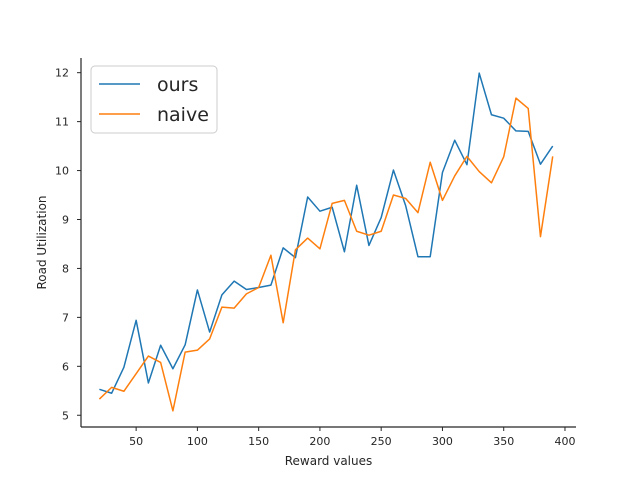  I want to click on legend-frame, so click(154, 99).